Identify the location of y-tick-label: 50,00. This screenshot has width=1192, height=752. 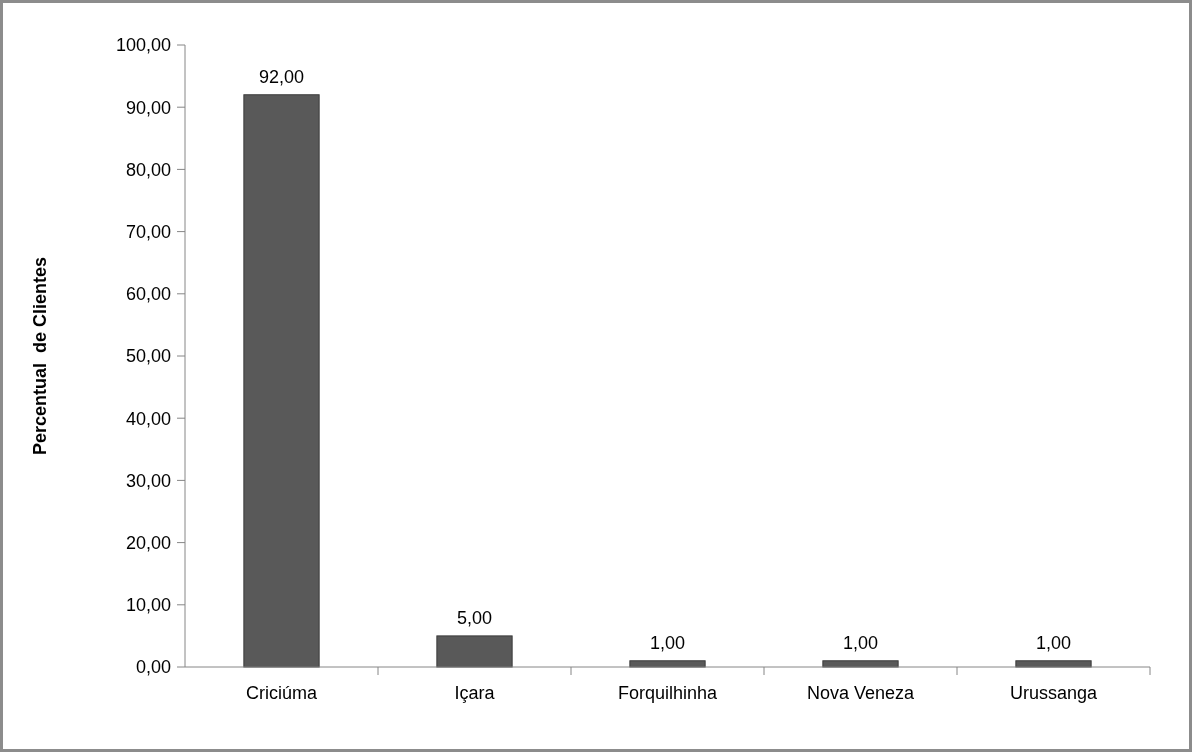
(148, 356).